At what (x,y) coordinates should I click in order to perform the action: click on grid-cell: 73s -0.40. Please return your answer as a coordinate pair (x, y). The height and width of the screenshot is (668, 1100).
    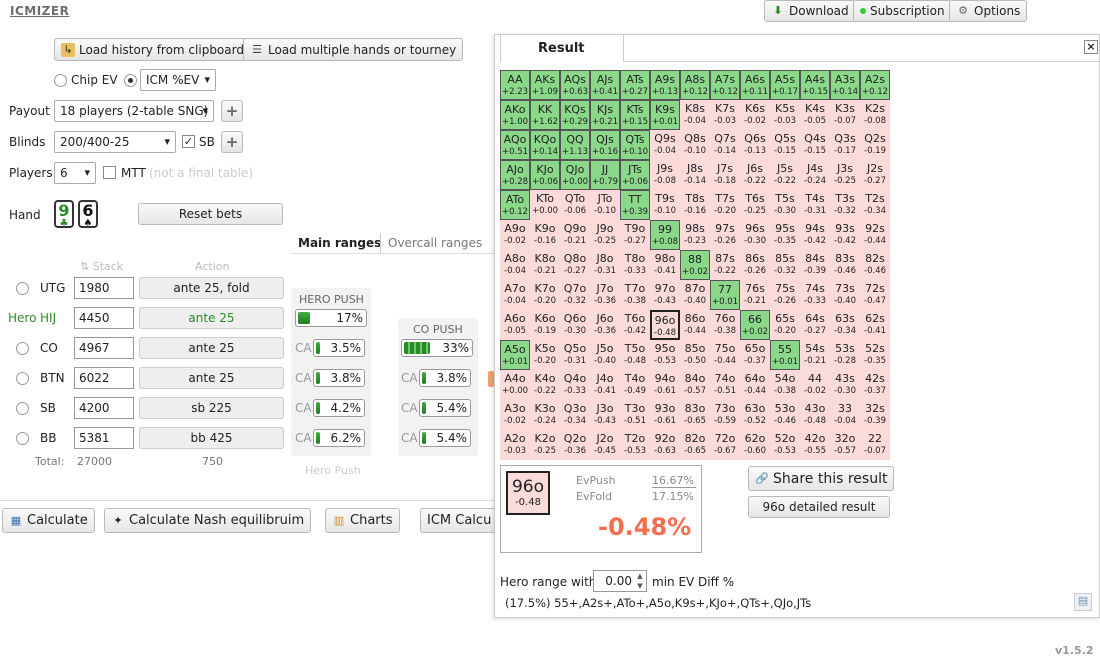
    Looking at the image, I should click on (845, 295).